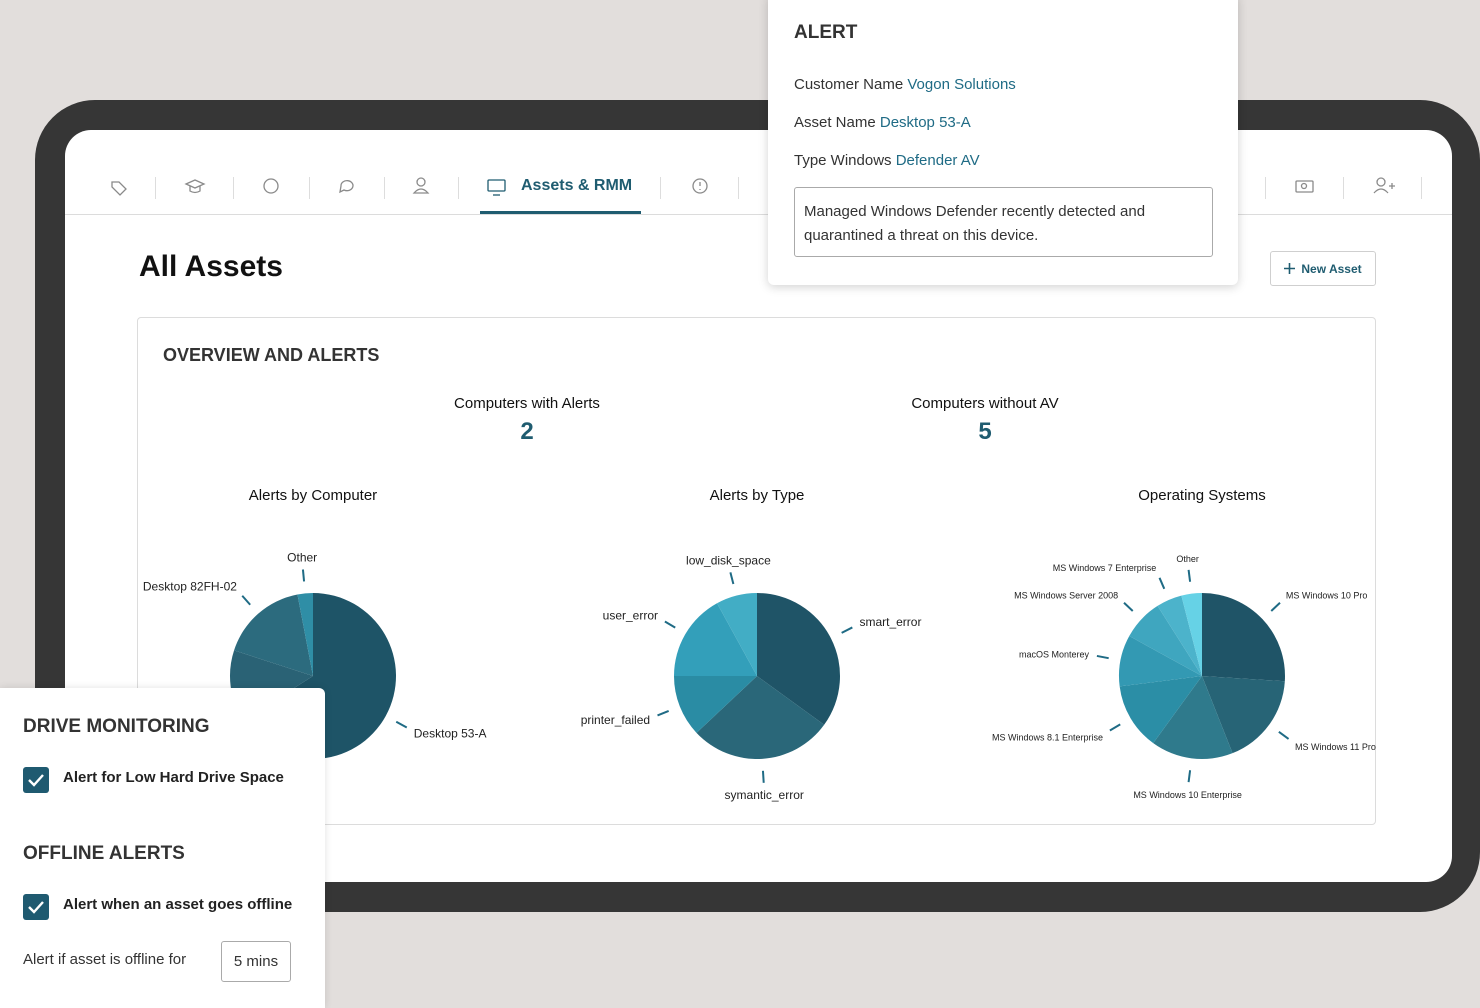 The height and width of the screenshot is (1008, 1480). Describe the element at coordinates (173, 777) in the screenshot. I see `checkbox-label: Alert for Low Hard Drive Space` at that location.